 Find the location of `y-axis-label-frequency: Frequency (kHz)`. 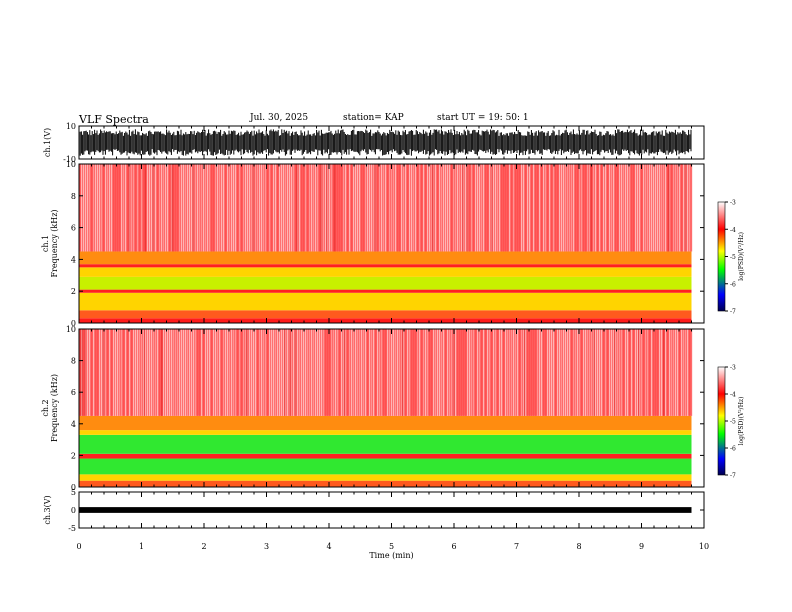

y-axis-label-frequency: Frequency (kHz) is located at coordinates (54, 243).